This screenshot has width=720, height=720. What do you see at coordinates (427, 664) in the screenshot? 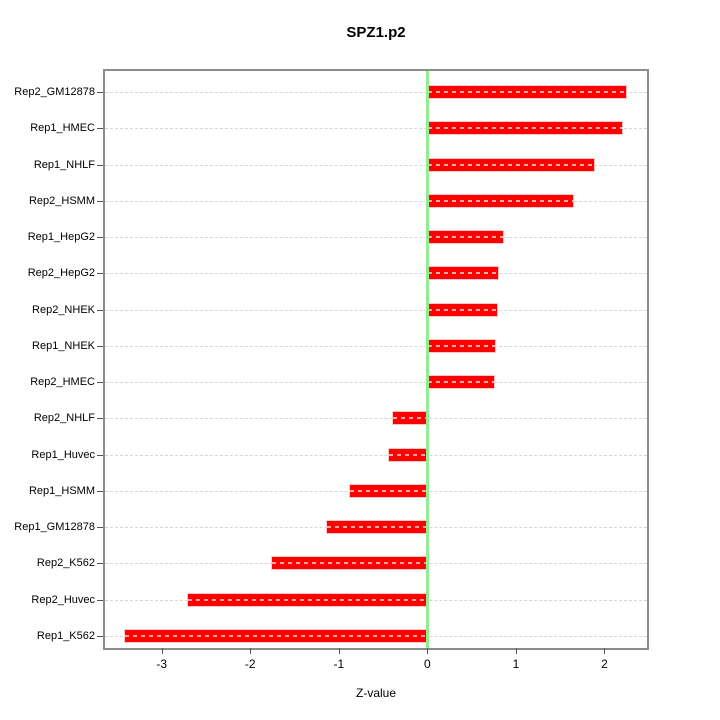
I see `x-axis-tick-label: 0` at bounding box center [427, 664].